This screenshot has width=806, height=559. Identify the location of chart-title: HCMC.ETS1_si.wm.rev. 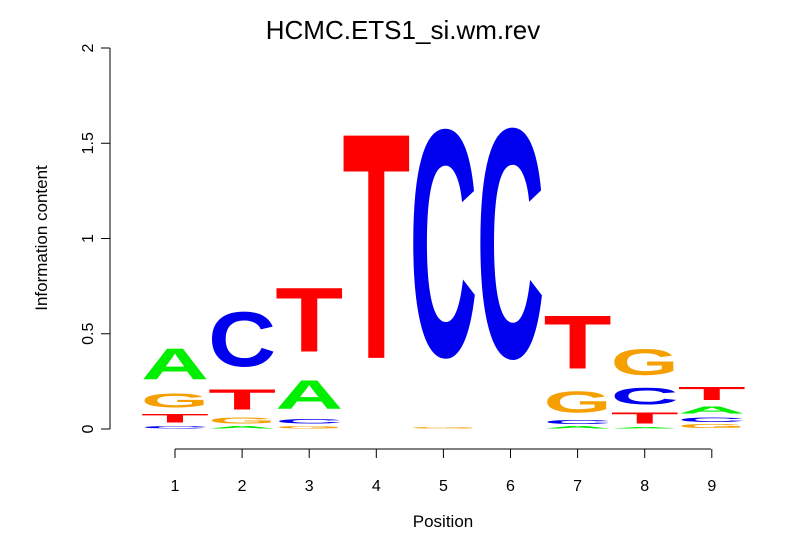
(403, 30).